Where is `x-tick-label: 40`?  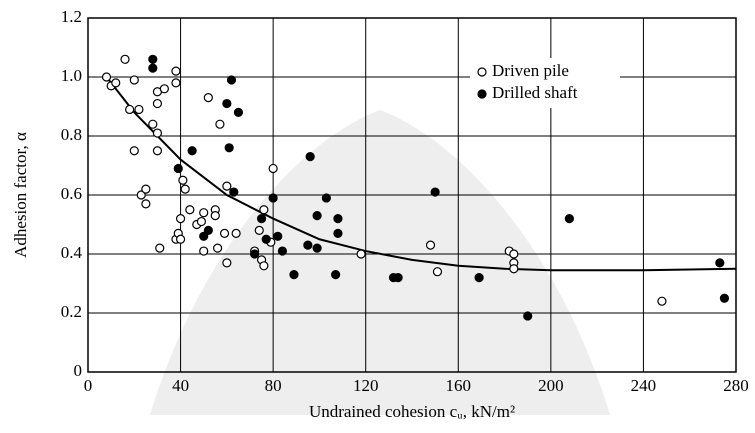
x-tick-label: 40 is located at coordinates (180, 385).